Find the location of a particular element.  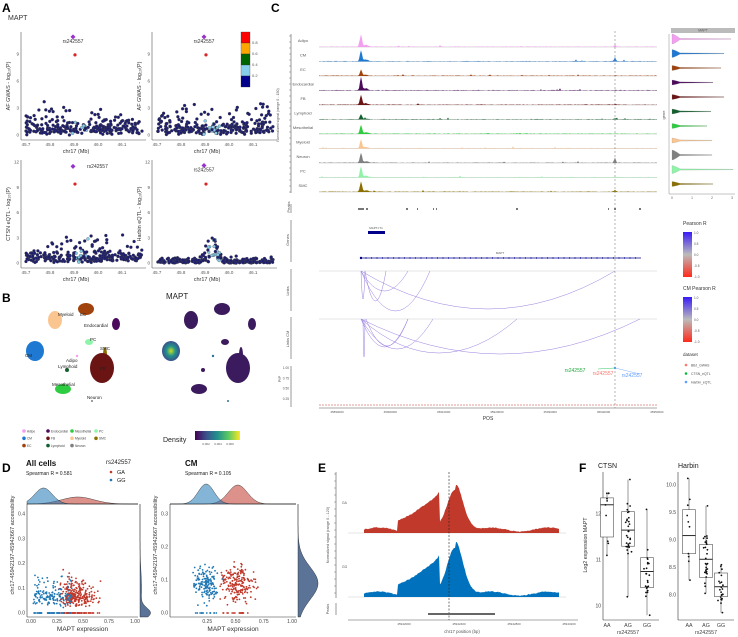

pearson-r-tick: 0.0 is located at coordinates (696, 255).